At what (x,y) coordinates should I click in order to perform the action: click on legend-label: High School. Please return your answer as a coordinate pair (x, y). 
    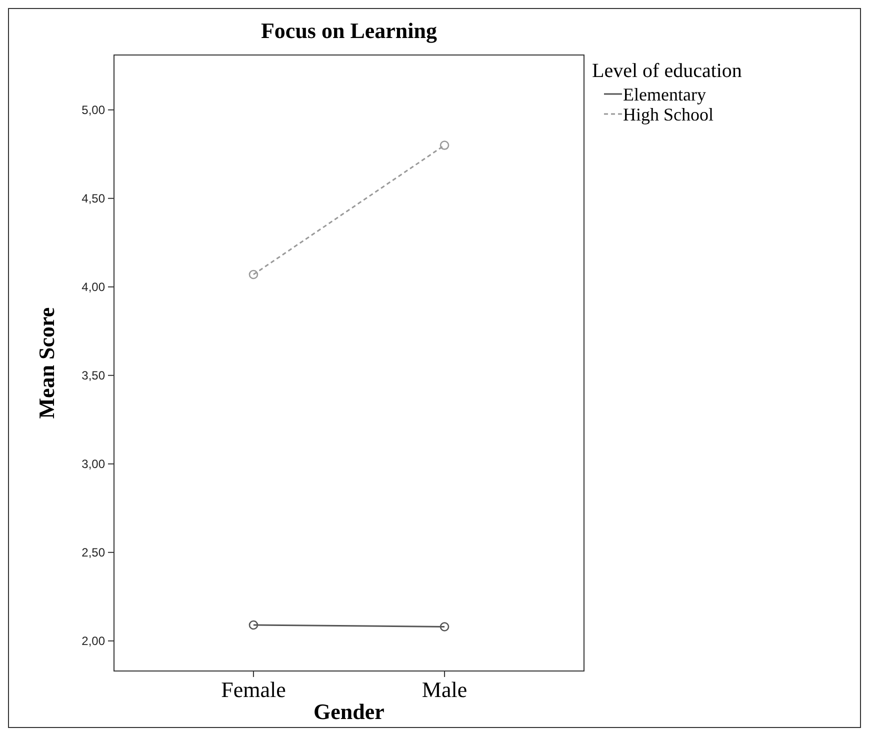
    Looking at the image, I should click on (668, 114).